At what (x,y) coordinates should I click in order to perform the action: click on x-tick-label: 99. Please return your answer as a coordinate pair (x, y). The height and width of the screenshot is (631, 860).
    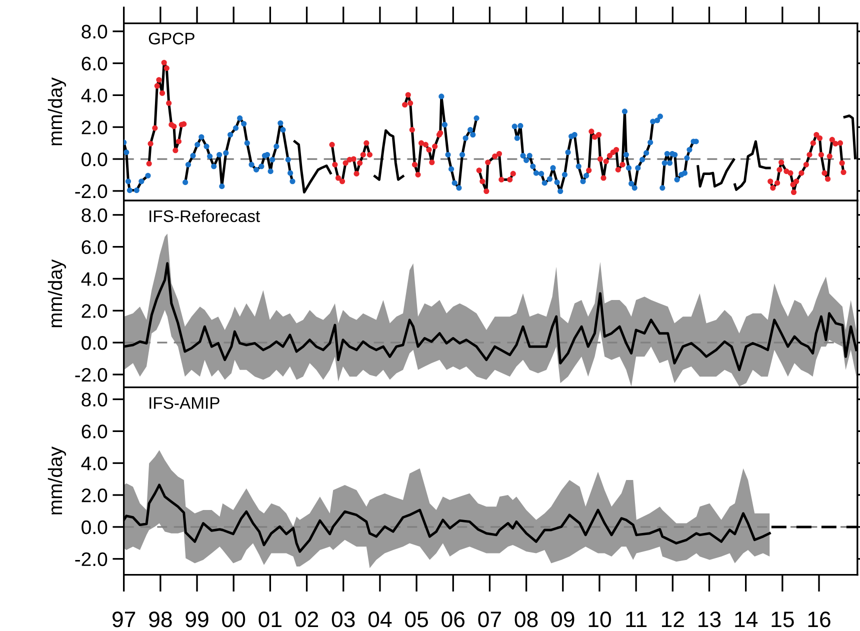
    Looking at the image, I should click on (197, 620).